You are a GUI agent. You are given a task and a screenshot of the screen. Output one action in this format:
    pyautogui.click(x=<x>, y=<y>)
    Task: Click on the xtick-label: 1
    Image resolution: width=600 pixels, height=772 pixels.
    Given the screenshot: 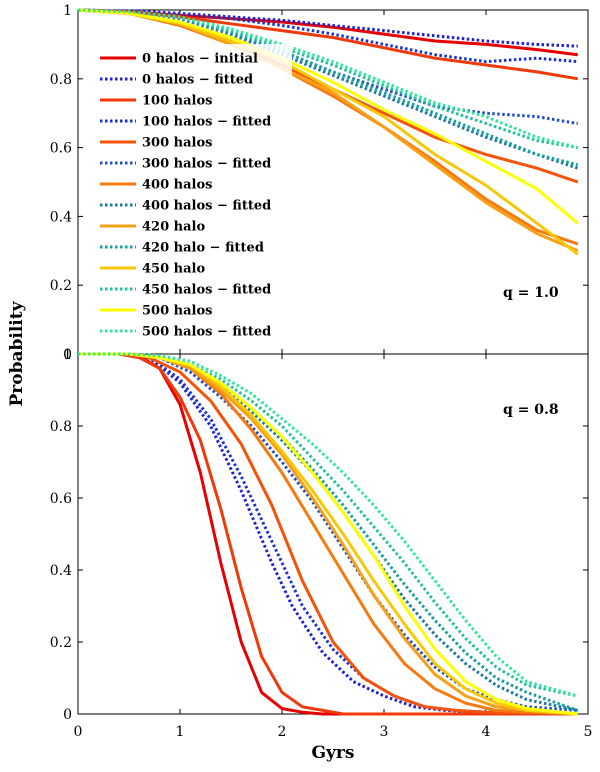 What is the action you would take?
    pyautogui.click(x=180, y=732)
    